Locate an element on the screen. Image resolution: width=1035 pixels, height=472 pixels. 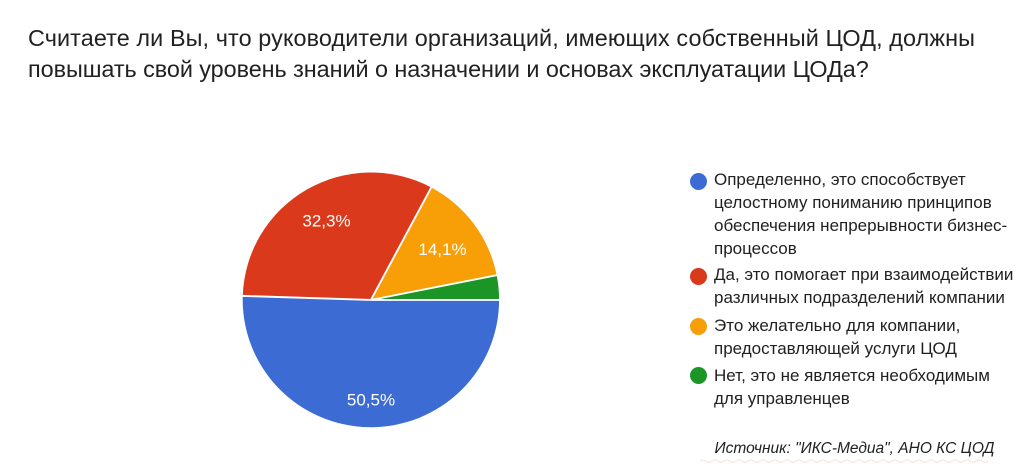
svg-text: 14,1% is located at coordinates (442, 249).